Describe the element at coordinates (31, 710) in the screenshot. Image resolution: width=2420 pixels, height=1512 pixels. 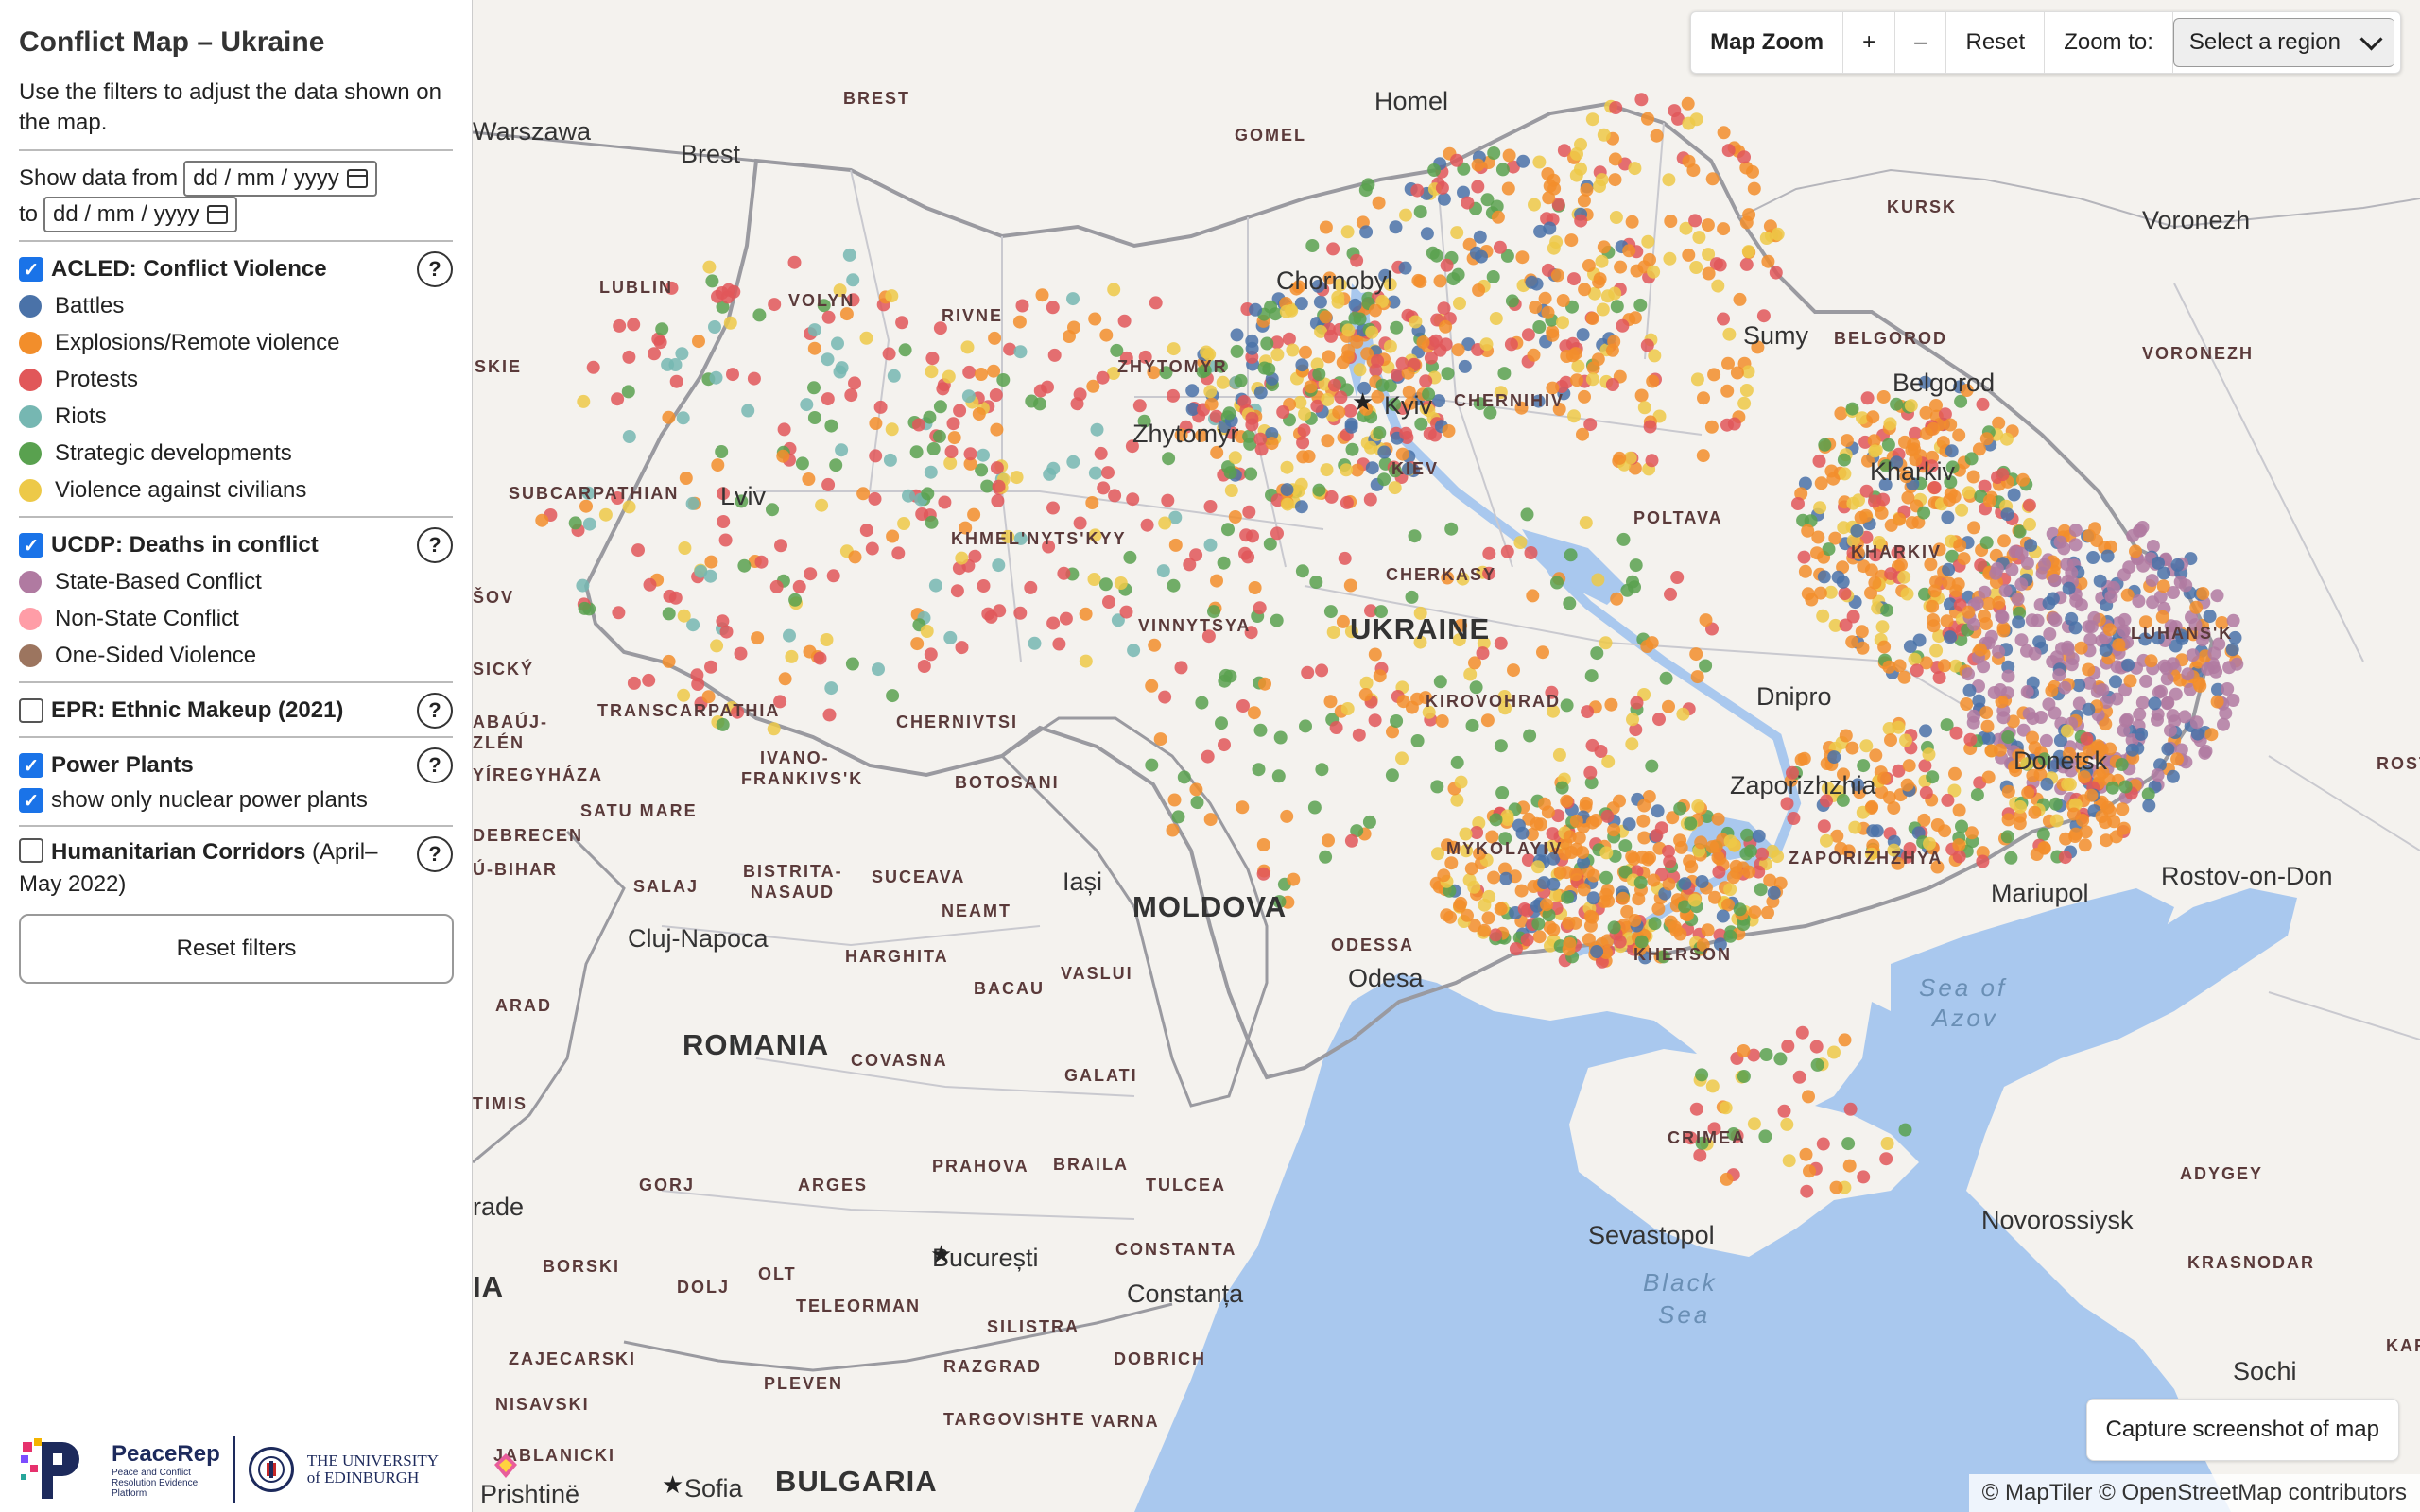
I see `epr-checkbox` at that location.